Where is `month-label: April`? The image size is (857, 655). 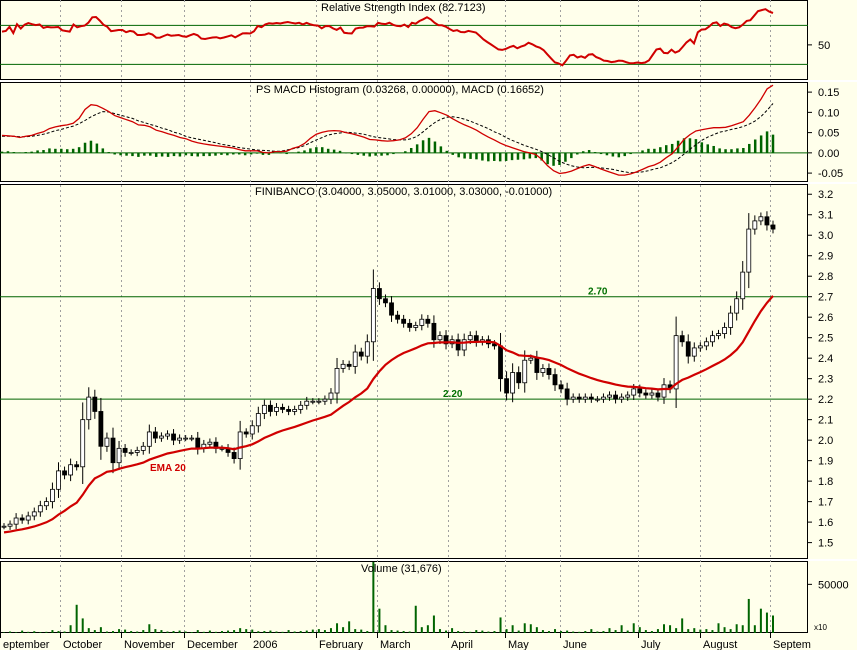
month-label: April is located at coordinates (462, 644).